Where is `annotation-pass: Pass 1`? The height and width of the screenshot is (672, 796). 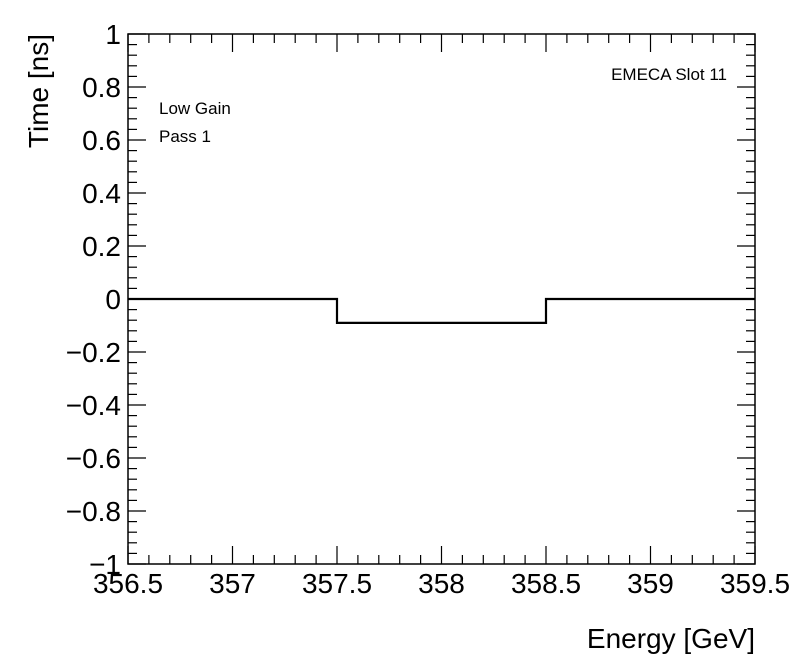
annotation-pass: Pass 1 is located at coordinates (185, 136).